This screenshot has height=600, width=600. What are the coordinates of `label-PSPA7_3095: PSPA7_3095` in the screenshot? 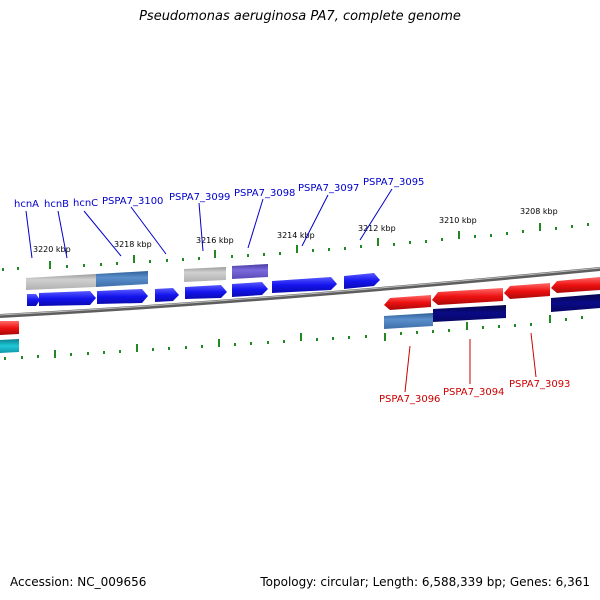 It's located at (393, 182).